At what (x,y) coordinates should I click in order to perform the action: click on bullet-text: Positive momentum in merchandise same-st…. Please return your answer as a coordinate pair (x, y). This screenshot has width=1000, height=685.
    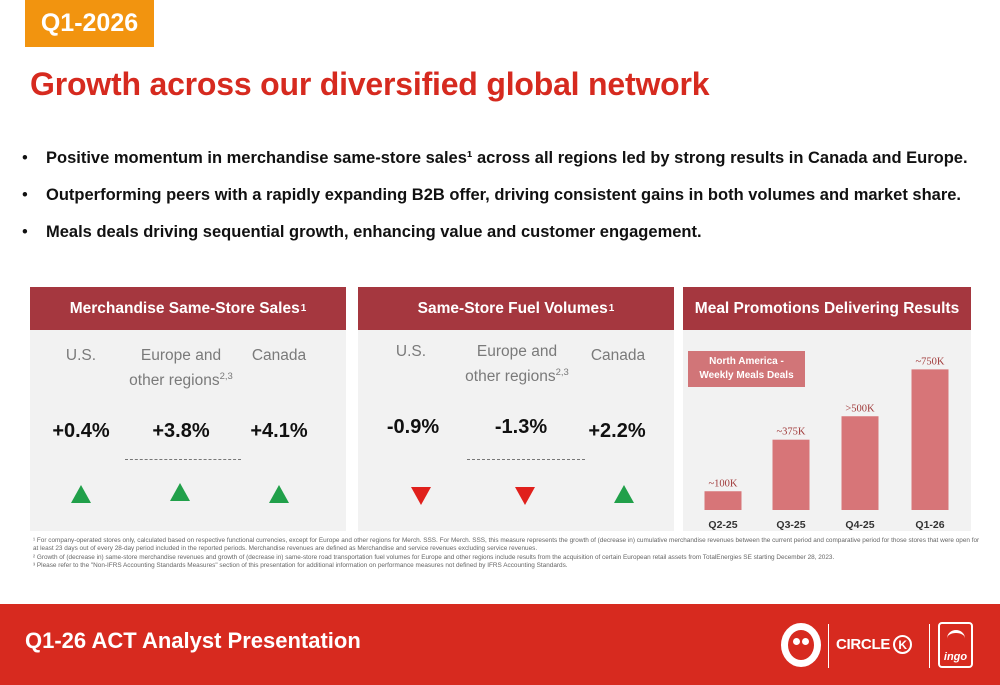
    Looking at the image, I should click on (507, 158).